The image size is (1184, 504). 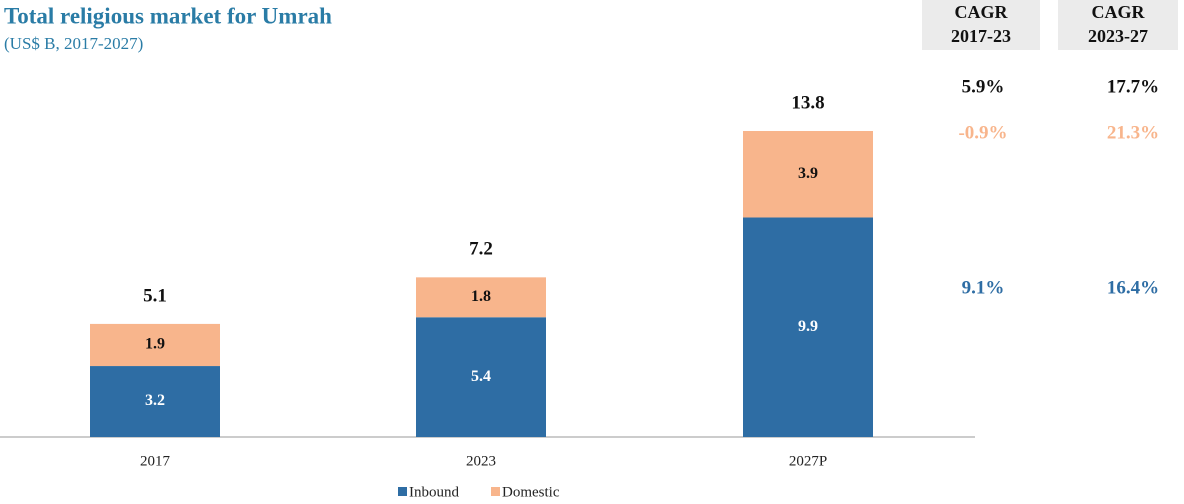 What do you see at coordinates (434, 492) in the screenshot?
I see `legend-label: Inbound` at bounding box center [434, 492].